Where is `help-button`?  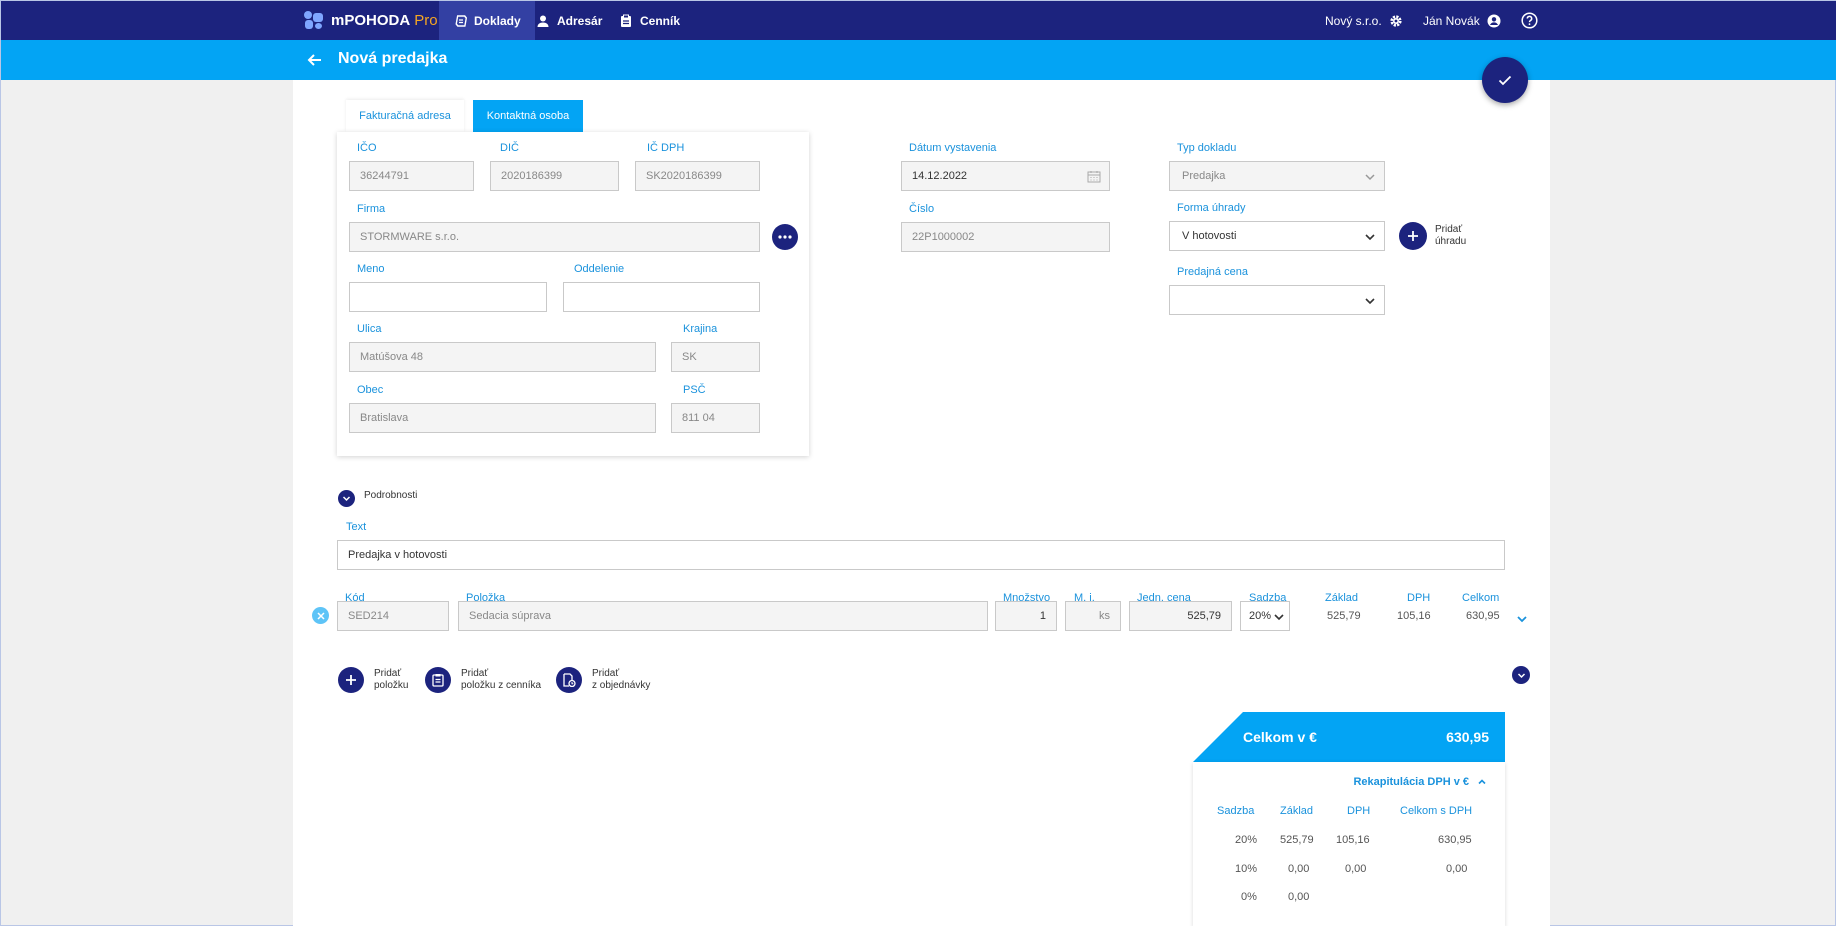
help-button is located at coordinates (1529, 20).